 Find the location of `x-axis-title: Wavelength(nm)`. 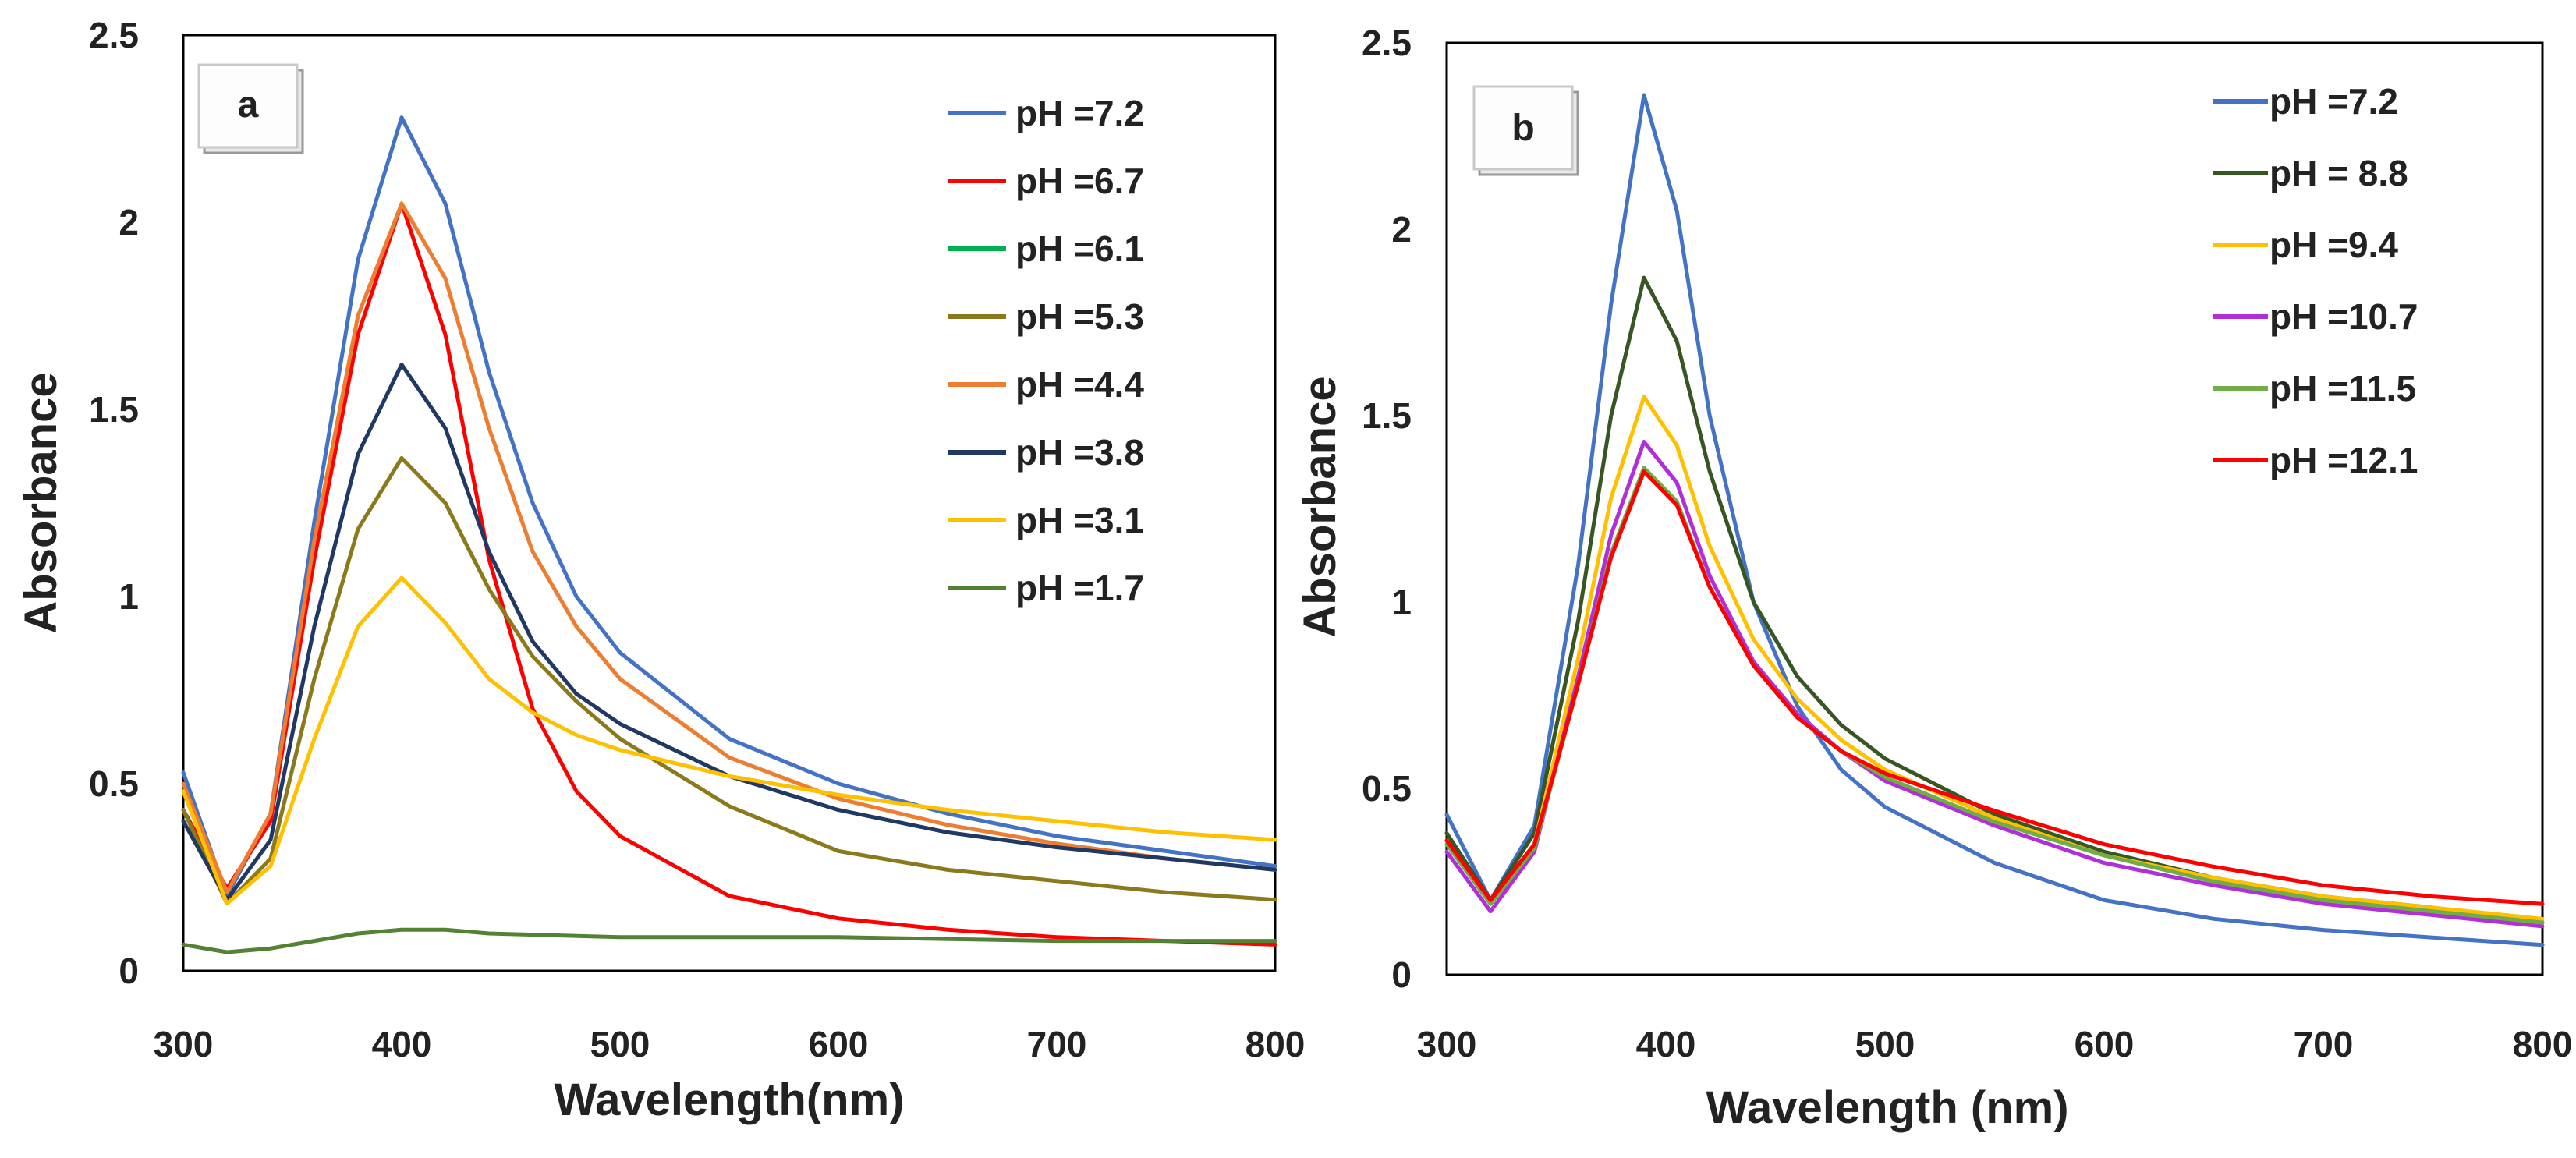

x-axis-title: Wavelength(nm) is located at coordinates (730, 1100).